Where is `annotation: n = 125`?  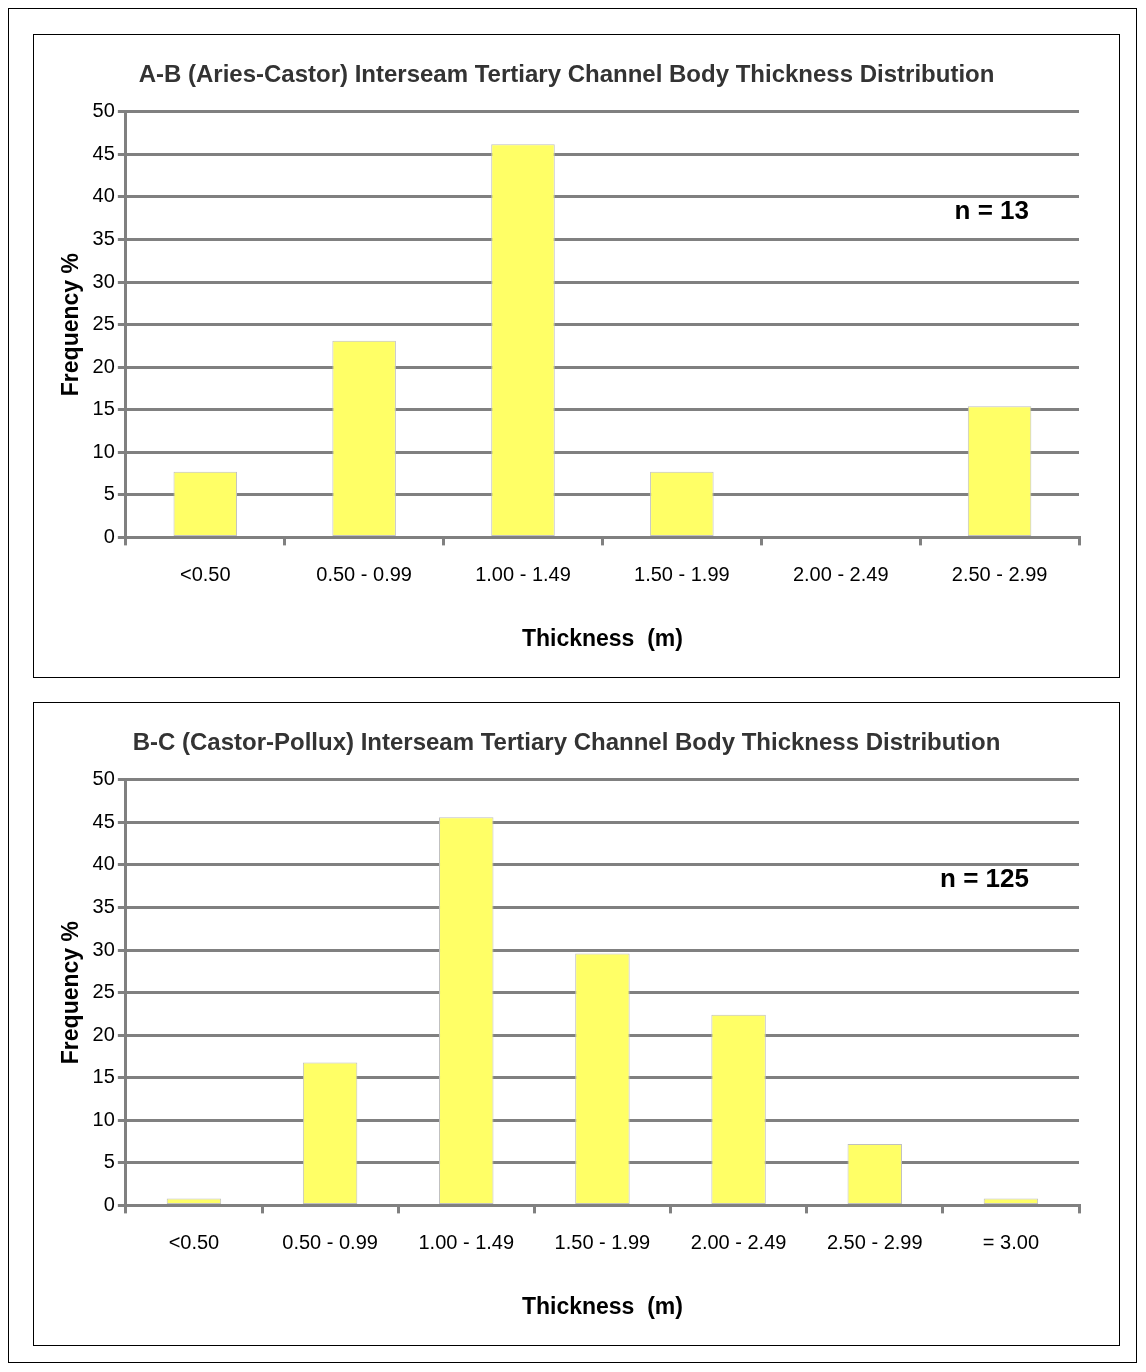
annotation: n = 125 is located at coordinates (984, 877).